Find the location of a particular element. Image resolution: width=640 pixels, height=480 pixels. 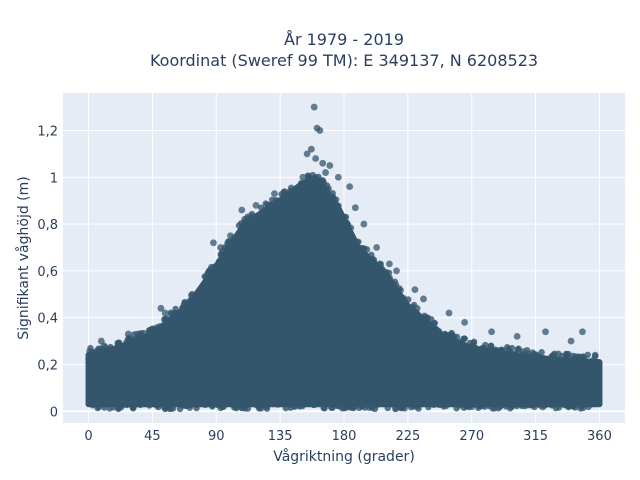

x-tick-label: 45 is located at coordinates (152, 436).